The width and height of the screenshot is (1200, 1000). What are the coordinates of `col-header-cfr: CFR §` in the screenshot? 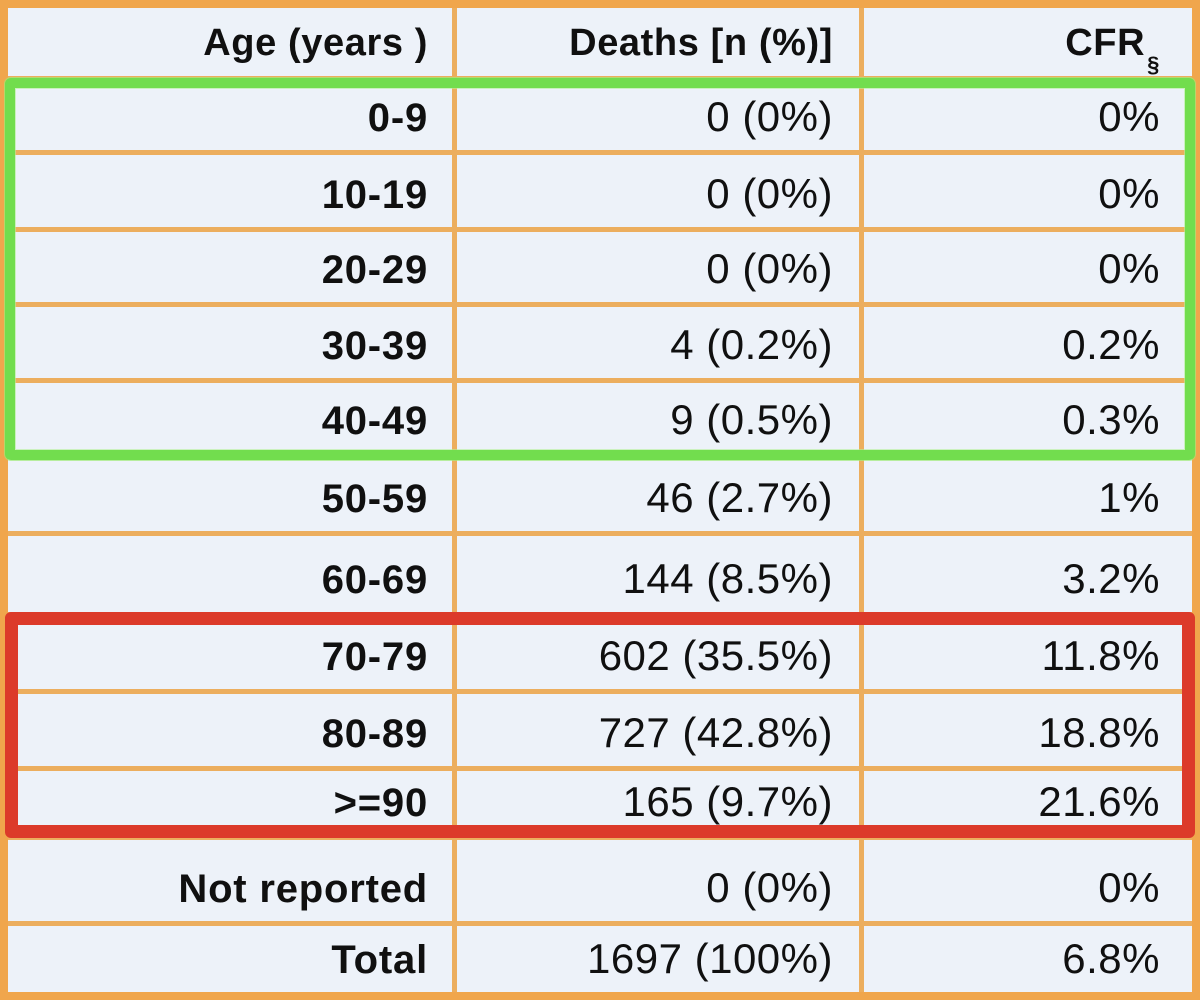 It's located at (1028, 42).